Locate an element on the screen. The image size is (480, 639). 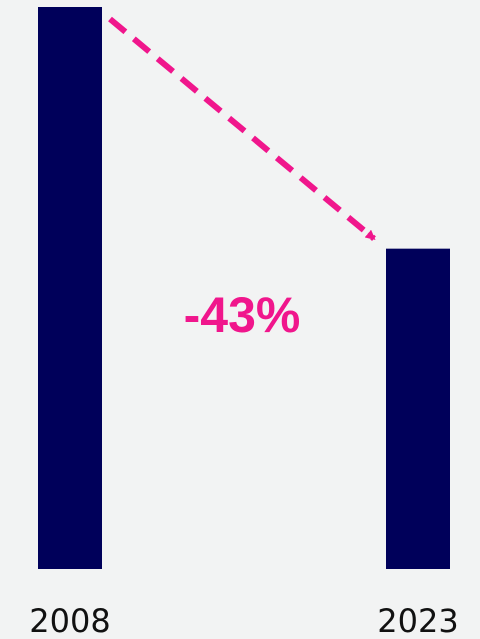
x-tick-label-2008: 2008 is located at coordinates (69, 620).